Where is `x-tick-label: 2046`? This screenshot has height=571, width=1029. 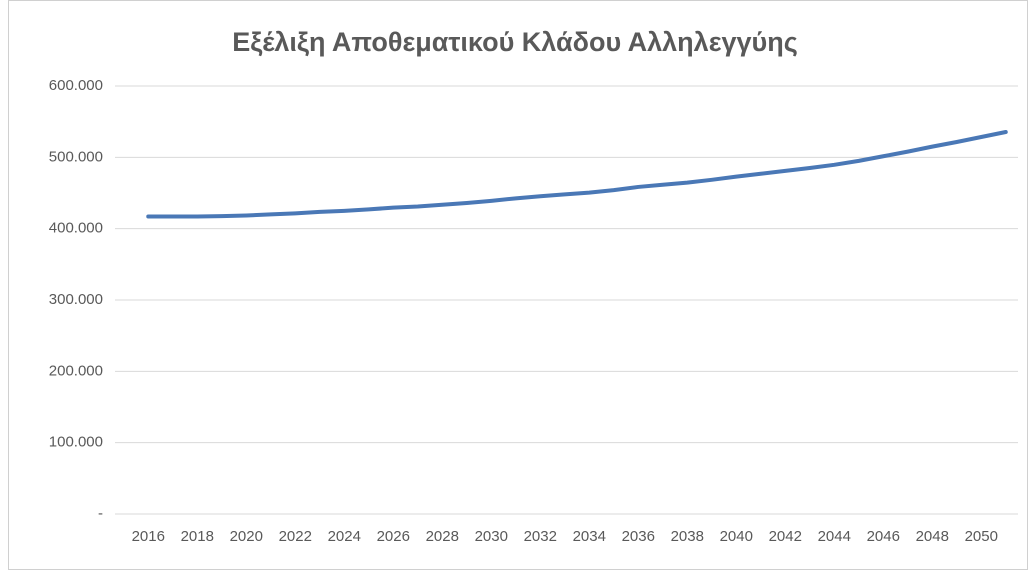
x-tick-label: 2046 is located at coordinates (883, 536).